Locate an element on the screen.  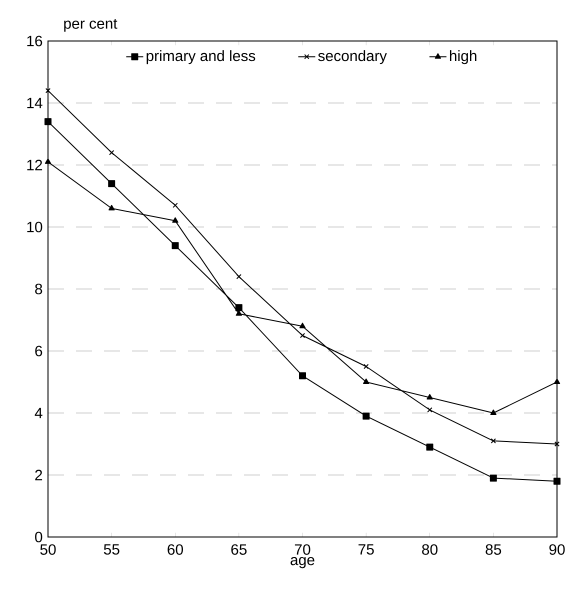
x-tick-label: 60 is located at coordinates (175, 549).